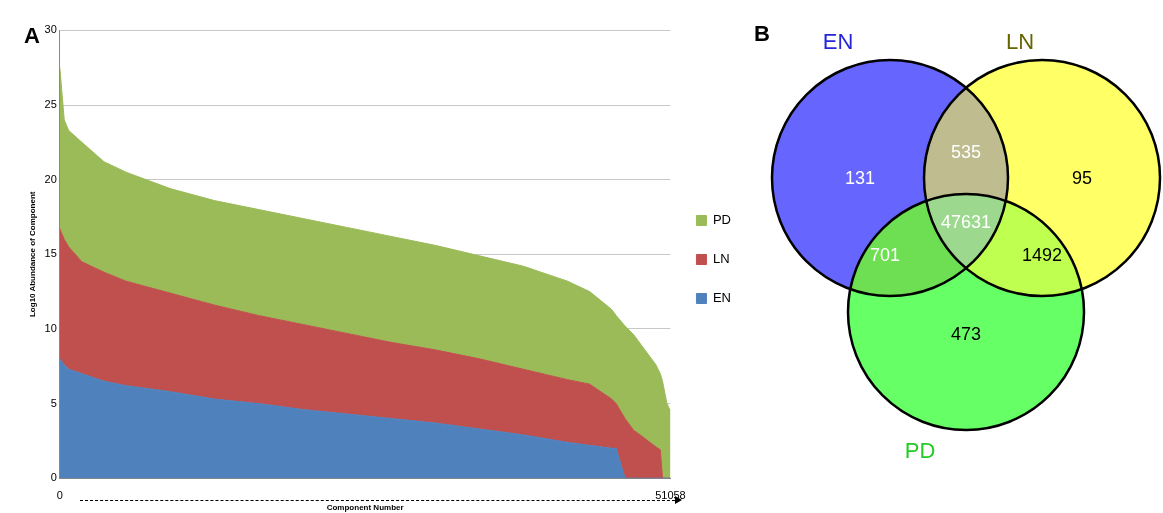 The image size is (1163, 513). Describe the element at coordinates (50, 253) in the screenshot. I see `y-tick-label: 15` at that location.